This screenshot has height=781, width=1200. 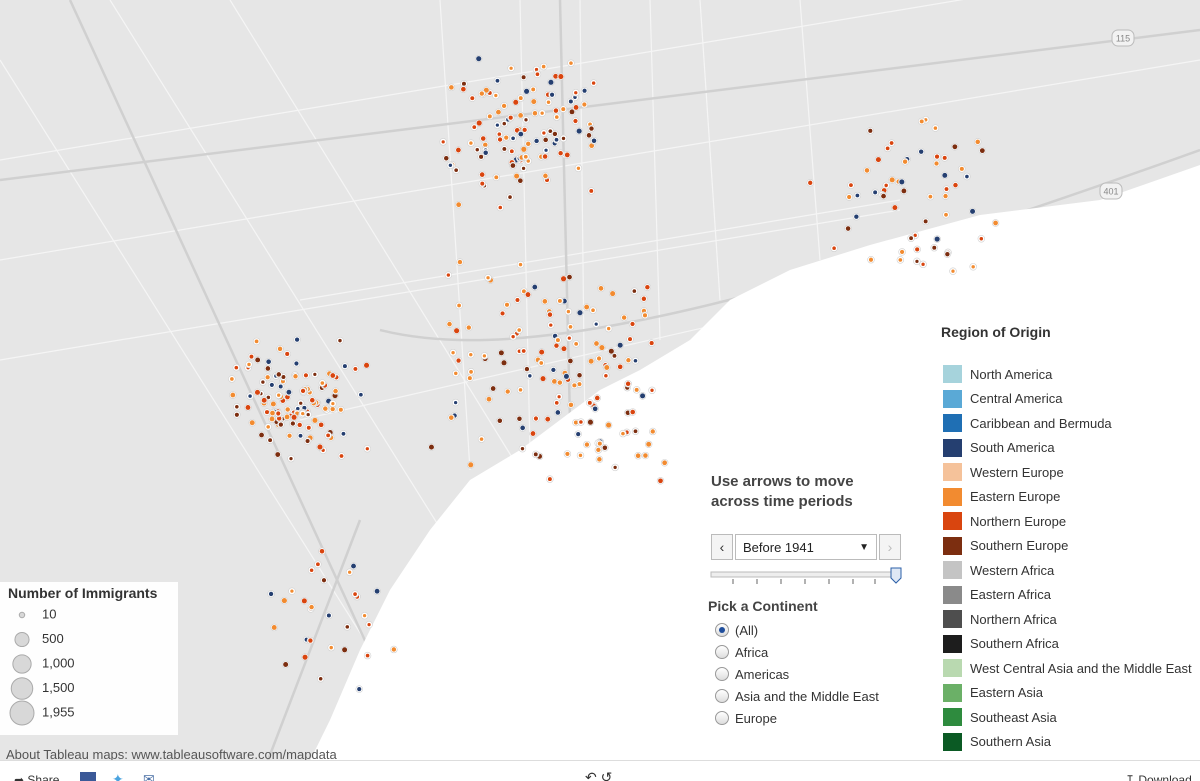 I want to click on legend-item: Southern Africa, so click(x=1067, y=644).